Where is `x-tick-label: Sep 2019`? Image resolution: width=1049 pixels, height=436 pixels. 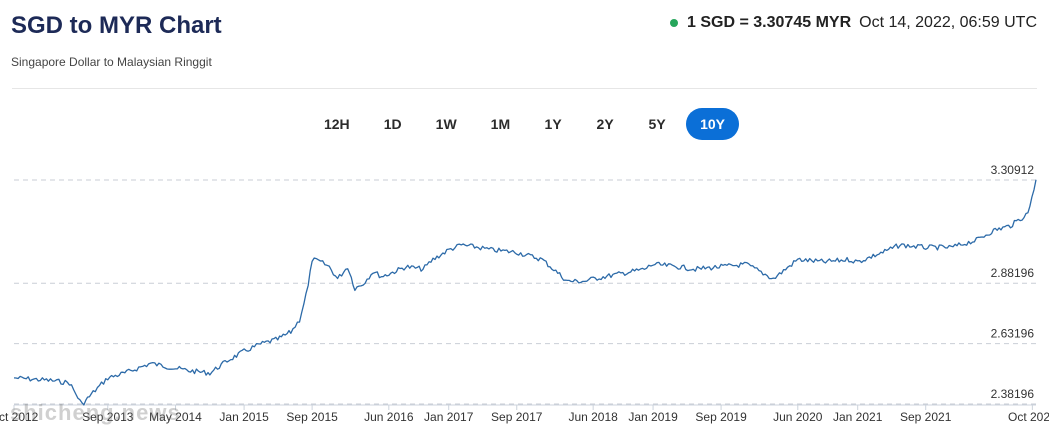 x-tick-label: Sep 2019 is located at coordinates (721, 417).